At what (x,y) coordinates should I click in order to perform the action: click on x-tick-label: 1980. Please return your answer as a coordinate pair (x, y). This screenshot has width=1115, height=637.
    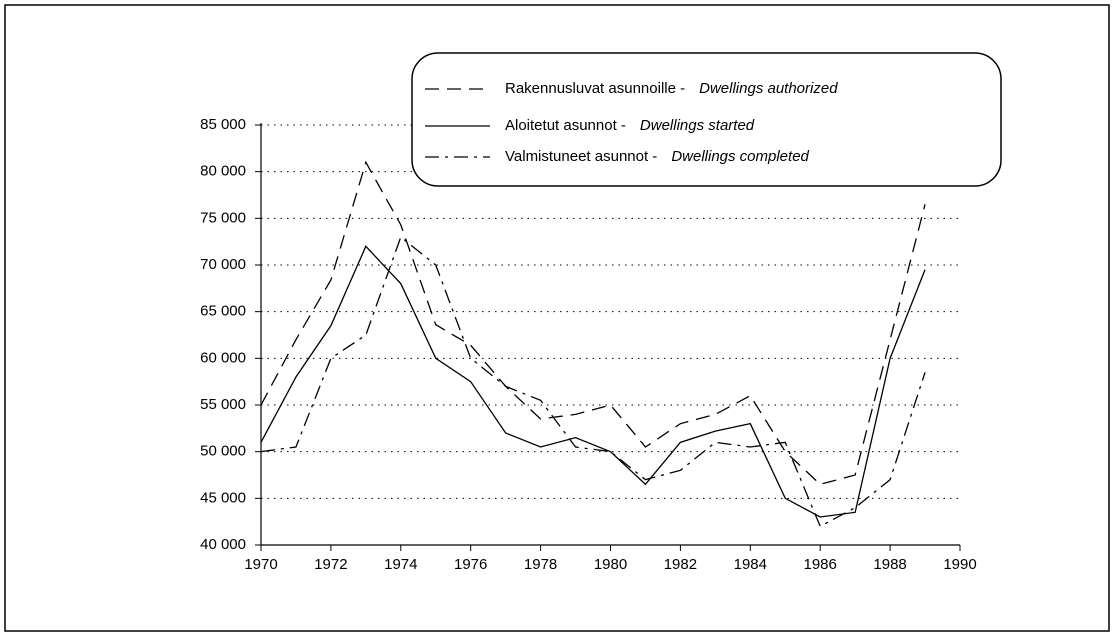
    Looking at the image, I should click on (610, 564).